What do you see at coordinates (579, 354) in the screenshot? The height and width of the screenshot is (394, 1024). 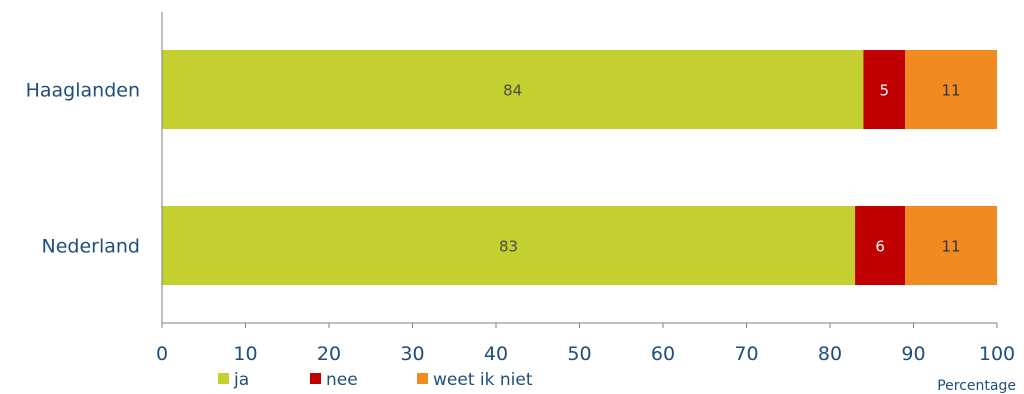 I see `x-tick-label-50: 50` at bounding box center [579, 354].